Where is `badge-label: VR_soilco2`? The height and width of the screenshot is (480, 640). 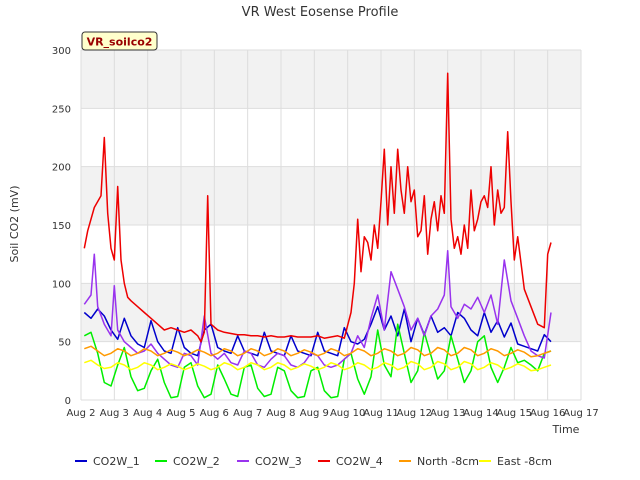 badge-label: VR_soilco2 is located at coordinates (120, 42).